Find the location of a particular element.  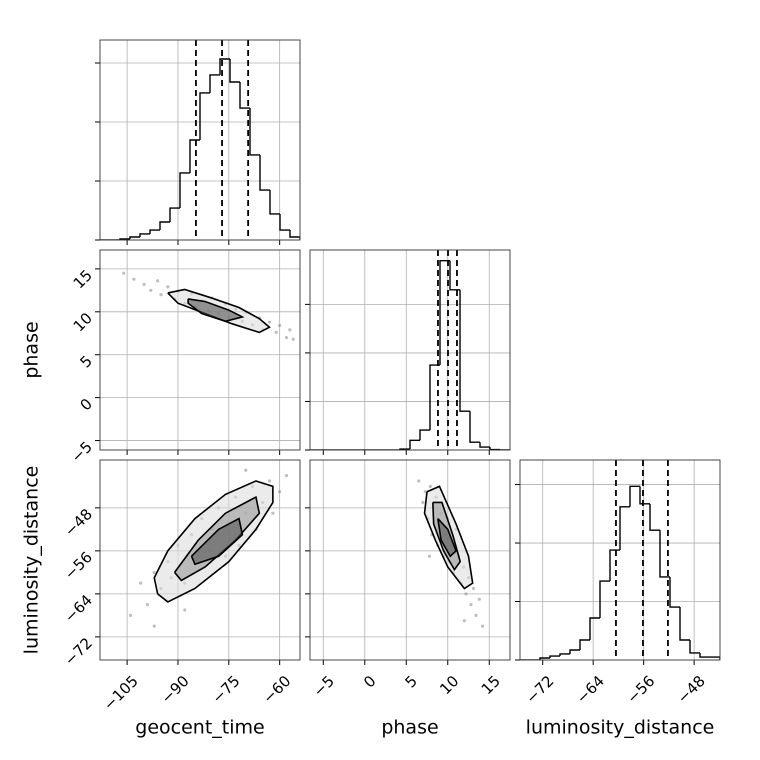

x-tick-label: −60 is located at coordinates (276, 689).